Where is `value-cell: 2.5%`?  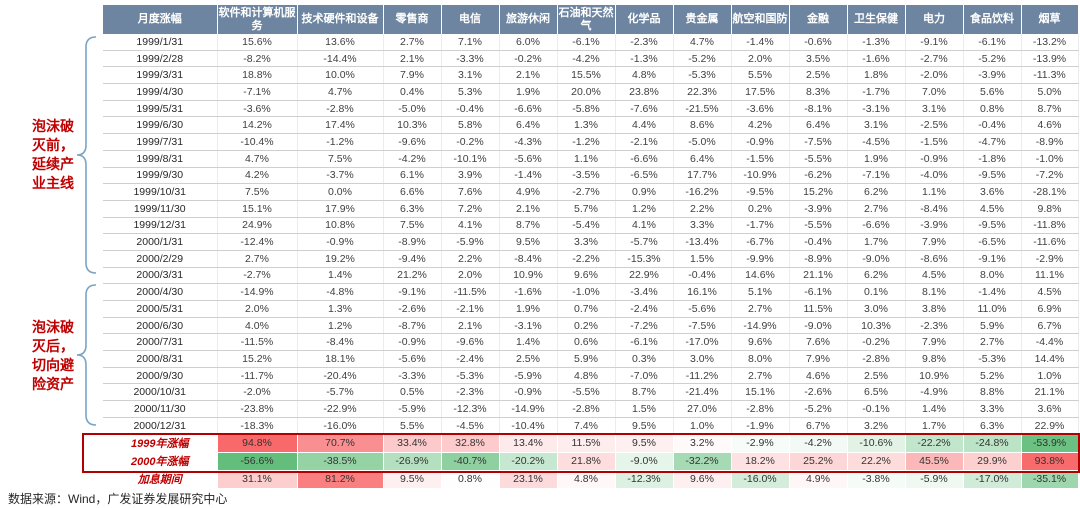
value-cell: 2.5% is located at coordinates (818, 75).